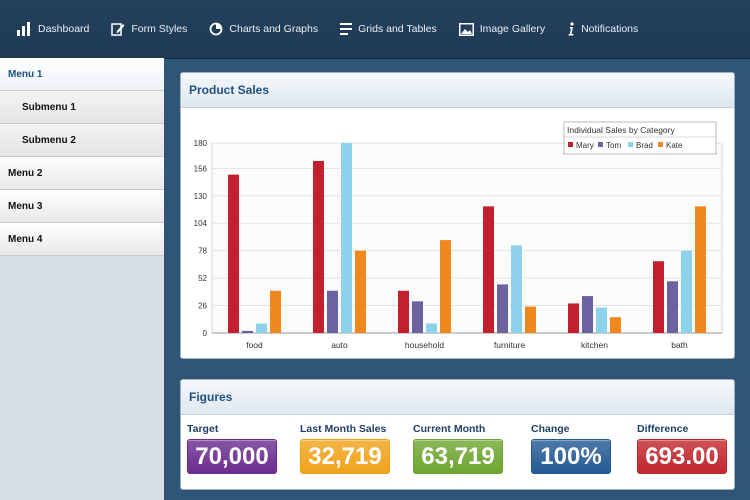 The image size is (750, 500). What do you see at coordinates (159, 29) in the screenshot?
I see `nav-item-label: Form Styles` at bounding box center [159, 29].